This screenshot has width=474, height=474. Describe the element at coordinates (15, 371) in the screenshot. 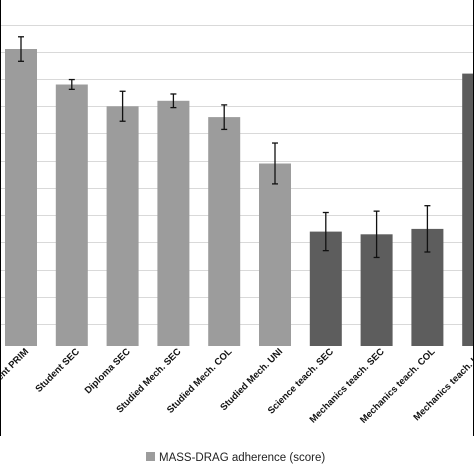

I see `category-label: Student PRIM` at that location.